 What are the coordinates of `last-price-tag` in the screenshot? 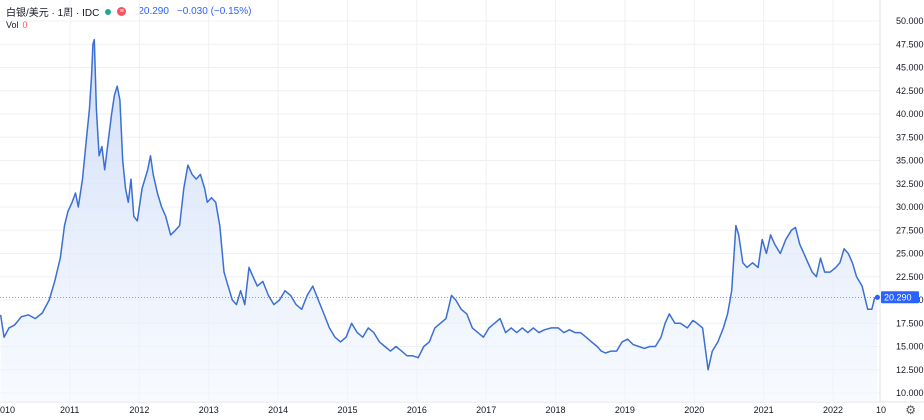 It's located at (900, 297).